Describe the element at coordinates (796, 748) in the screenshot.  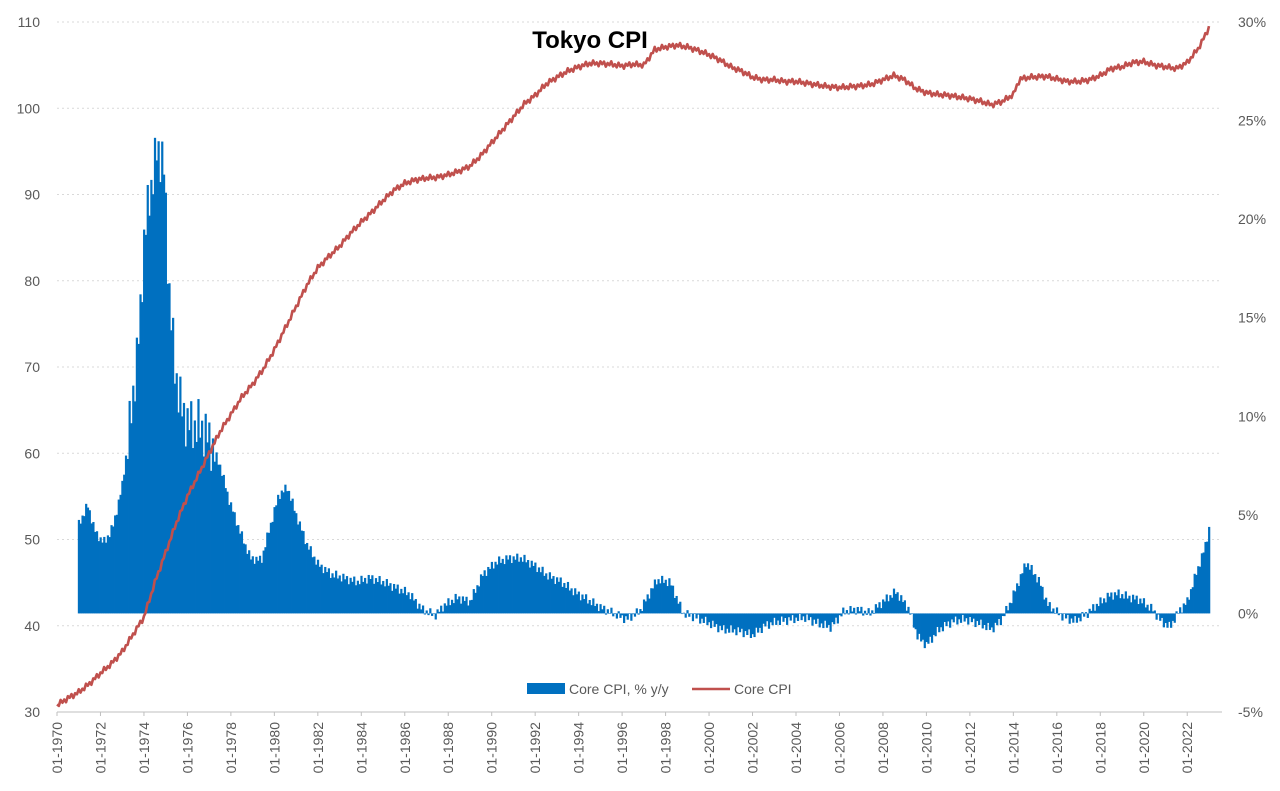
I see `x-tick-label: 01-2004` at that location.